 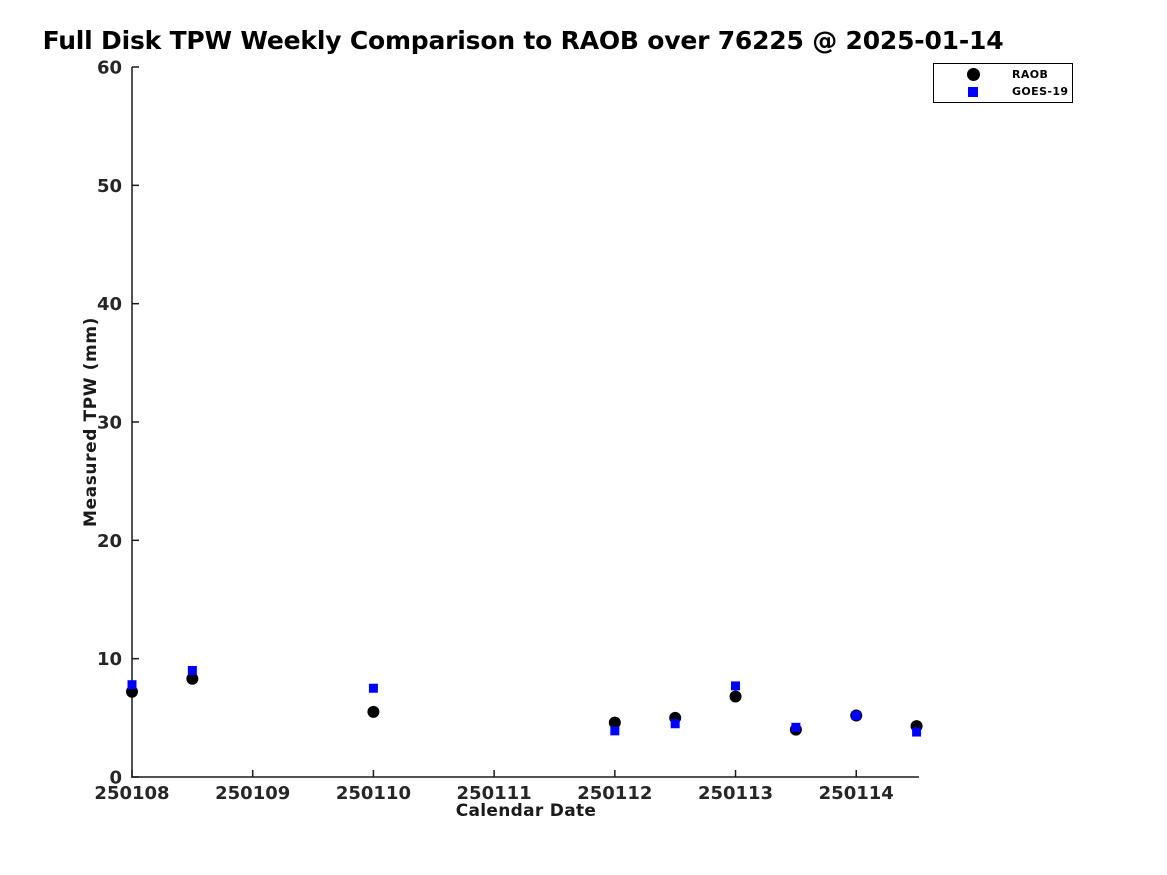 I want to click on legend-label-goes-19: GOES-19, so click(x=1040, y=91).